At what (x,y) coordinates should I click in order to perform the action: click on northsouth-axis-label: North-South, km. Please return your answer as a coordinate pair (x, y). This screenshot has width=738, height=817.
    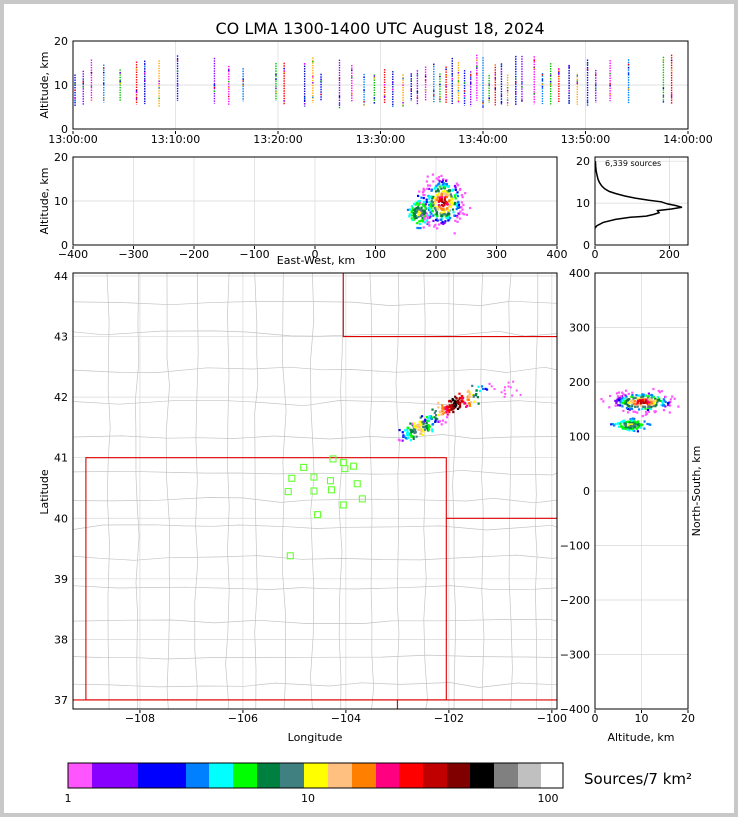
    Looking at the image, I should click on (696, 491).